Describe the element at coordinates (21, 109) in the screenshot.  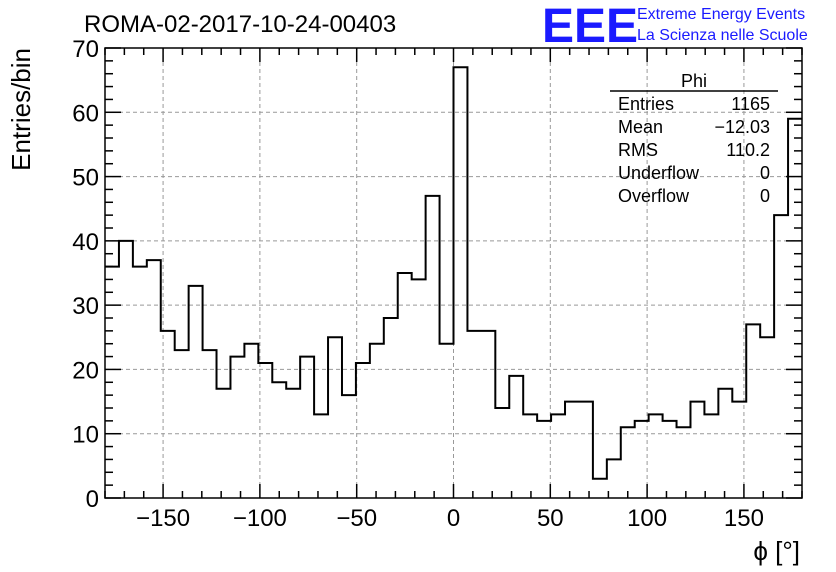
I see `y-axis-title: Entries/bin` at that location.